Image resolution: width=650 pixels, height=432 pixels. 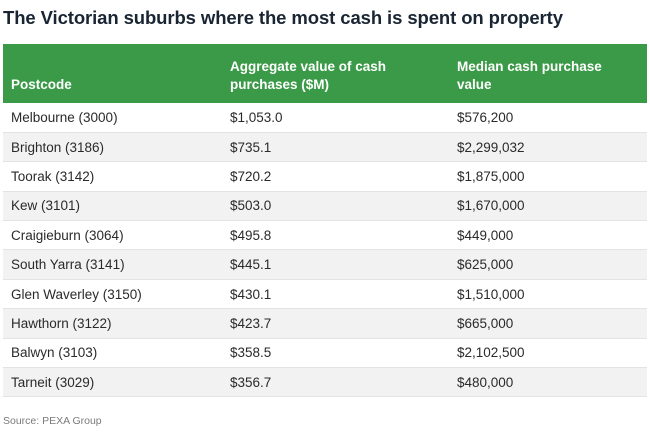 I want to click on table-row: Glen Waverley (3150) $430.1 $1,510,000, so click(x=325, y=294).